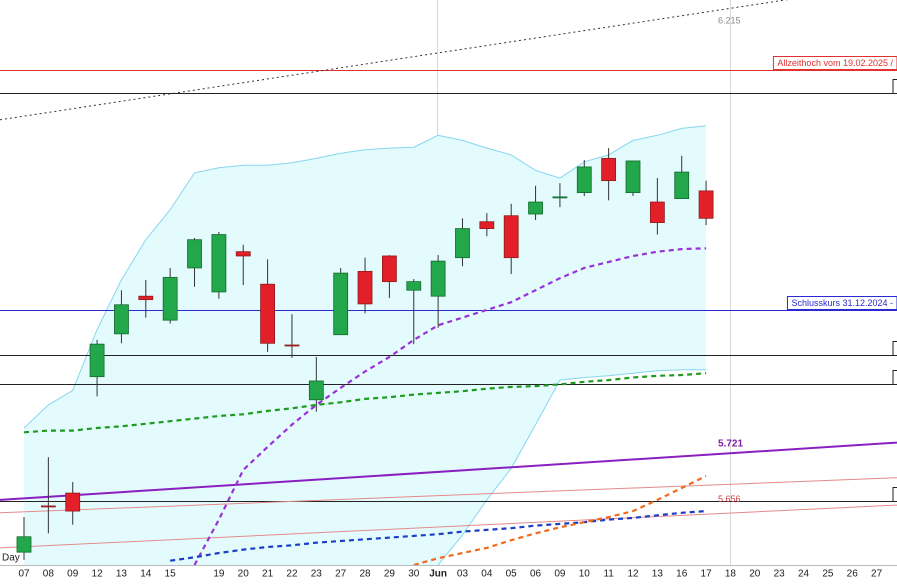 The image size is (897, 588). Describe the element at coordinates (707, 574) in the screenshot. I see `x-tick-label: 17` at that location.